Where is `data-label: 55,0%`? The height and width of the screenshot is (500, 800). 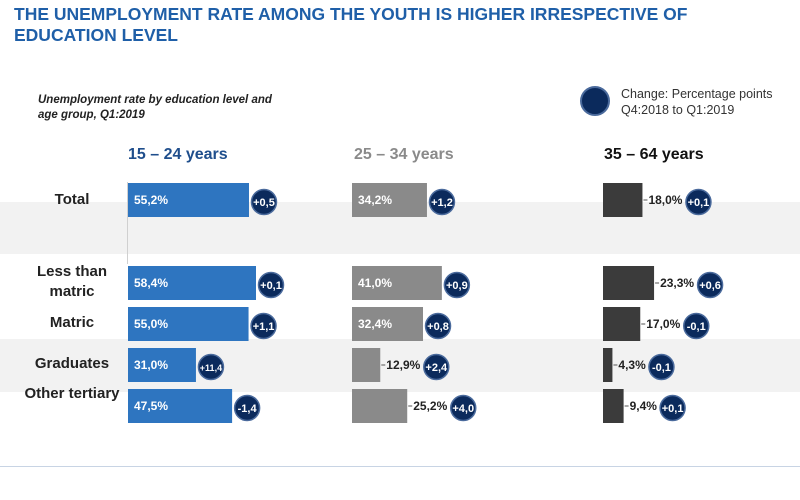 data-label: 55,0% is located at coordinates (151, 324).